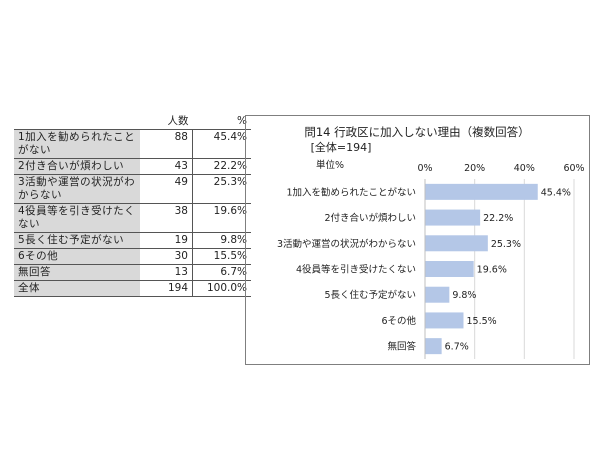 The image size is (600, 450). I want to click on table-row: 2付き合いが煩わしい 43 22.2%, so click(132, 166).